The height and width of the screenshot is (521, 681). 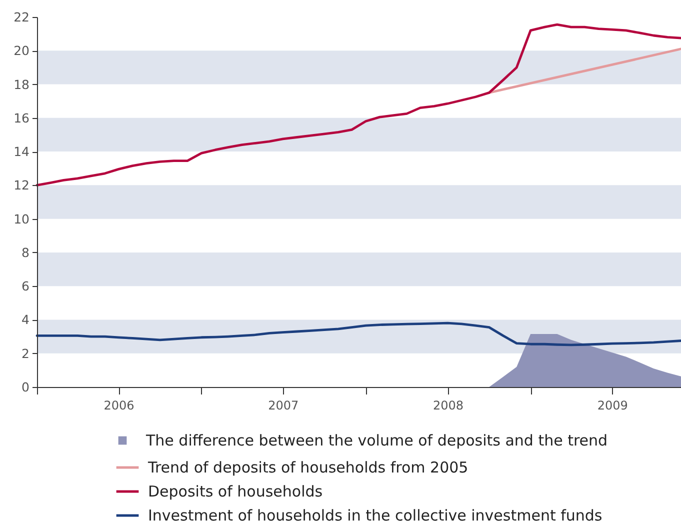 What do you see at coordinates (448, 405) in the screenshot?
I see `x-tick-label: 2008` at bounding box center [448, 405].